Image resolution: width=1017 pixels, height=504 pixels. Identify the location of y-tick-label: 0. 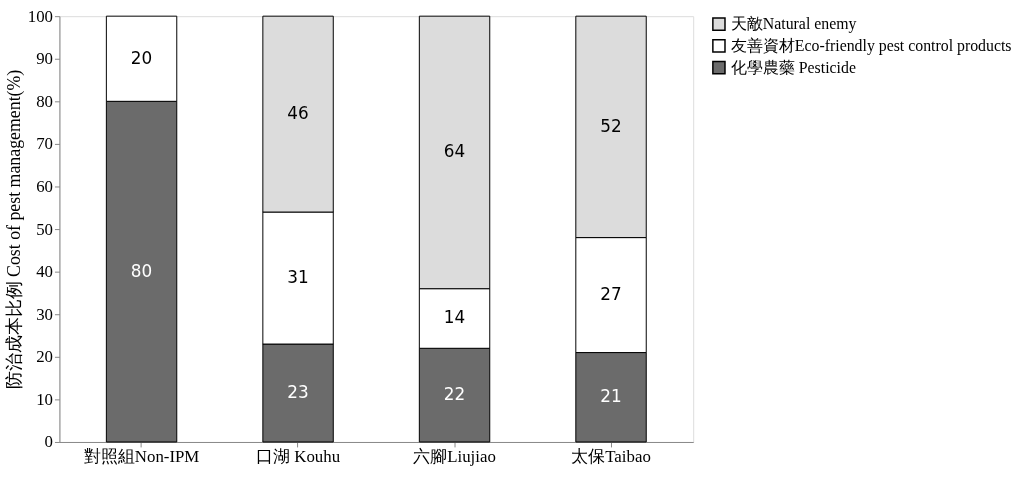
(48, 442).